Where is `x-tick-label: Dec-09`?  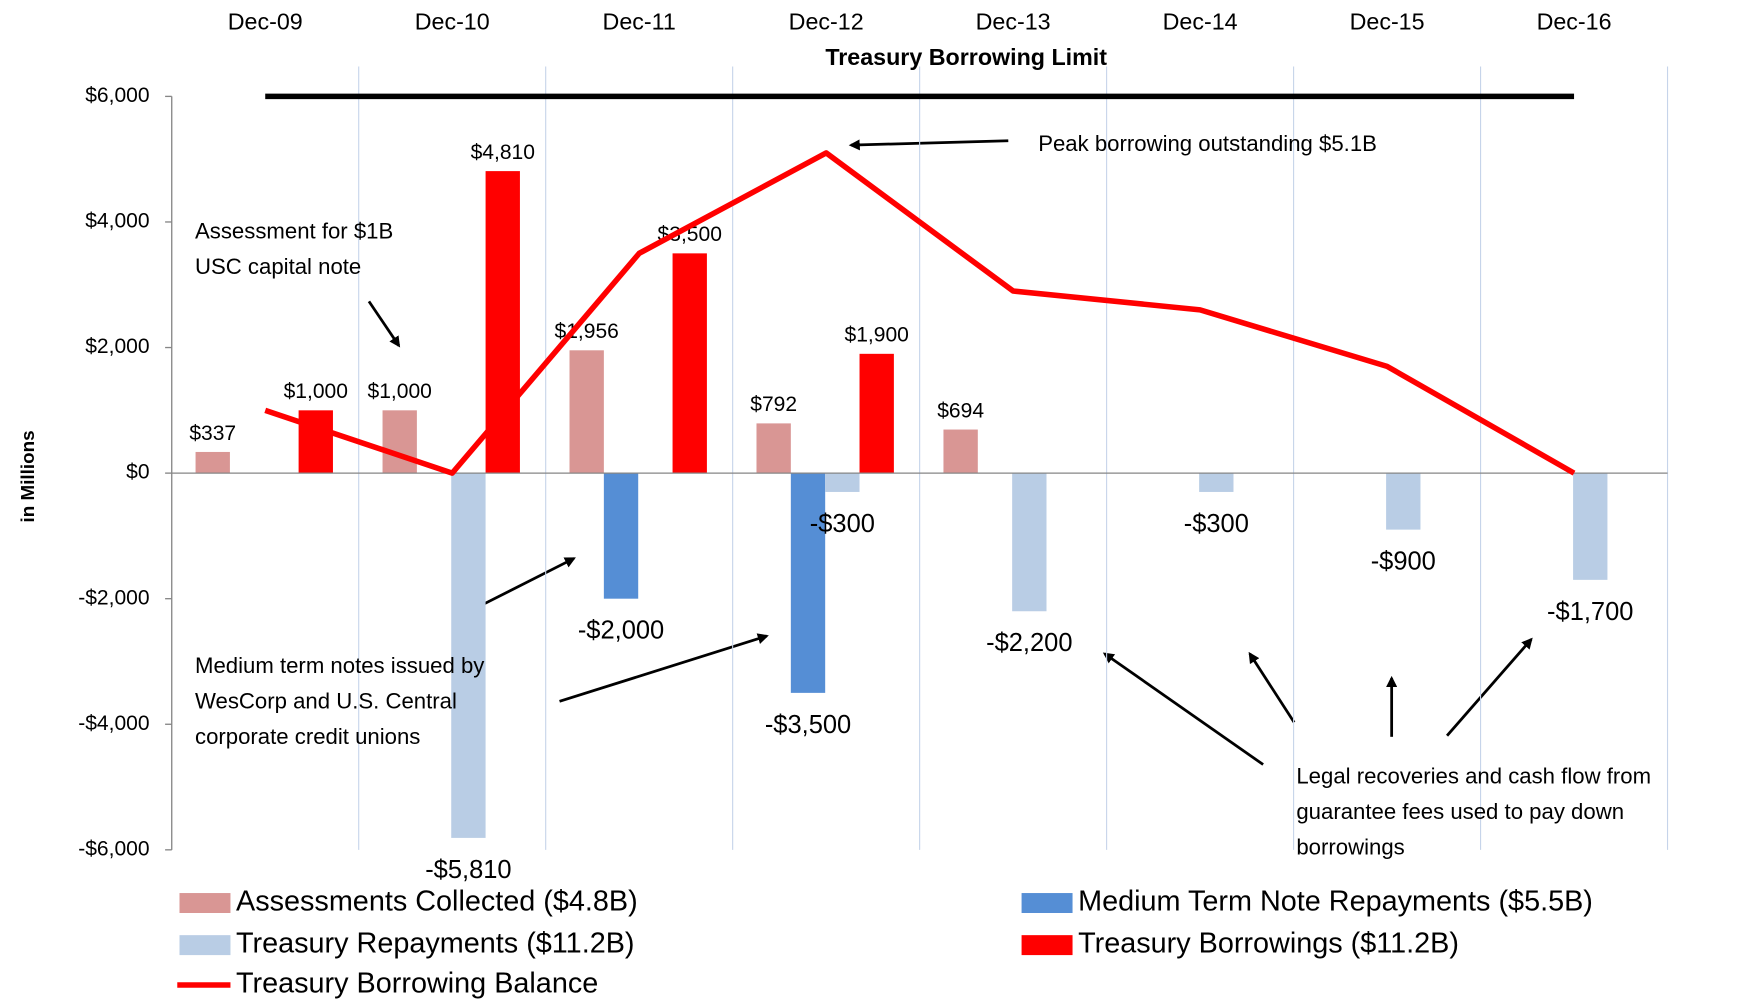
x-tick-label: Dec-09 is located at coordinates (265, 21).